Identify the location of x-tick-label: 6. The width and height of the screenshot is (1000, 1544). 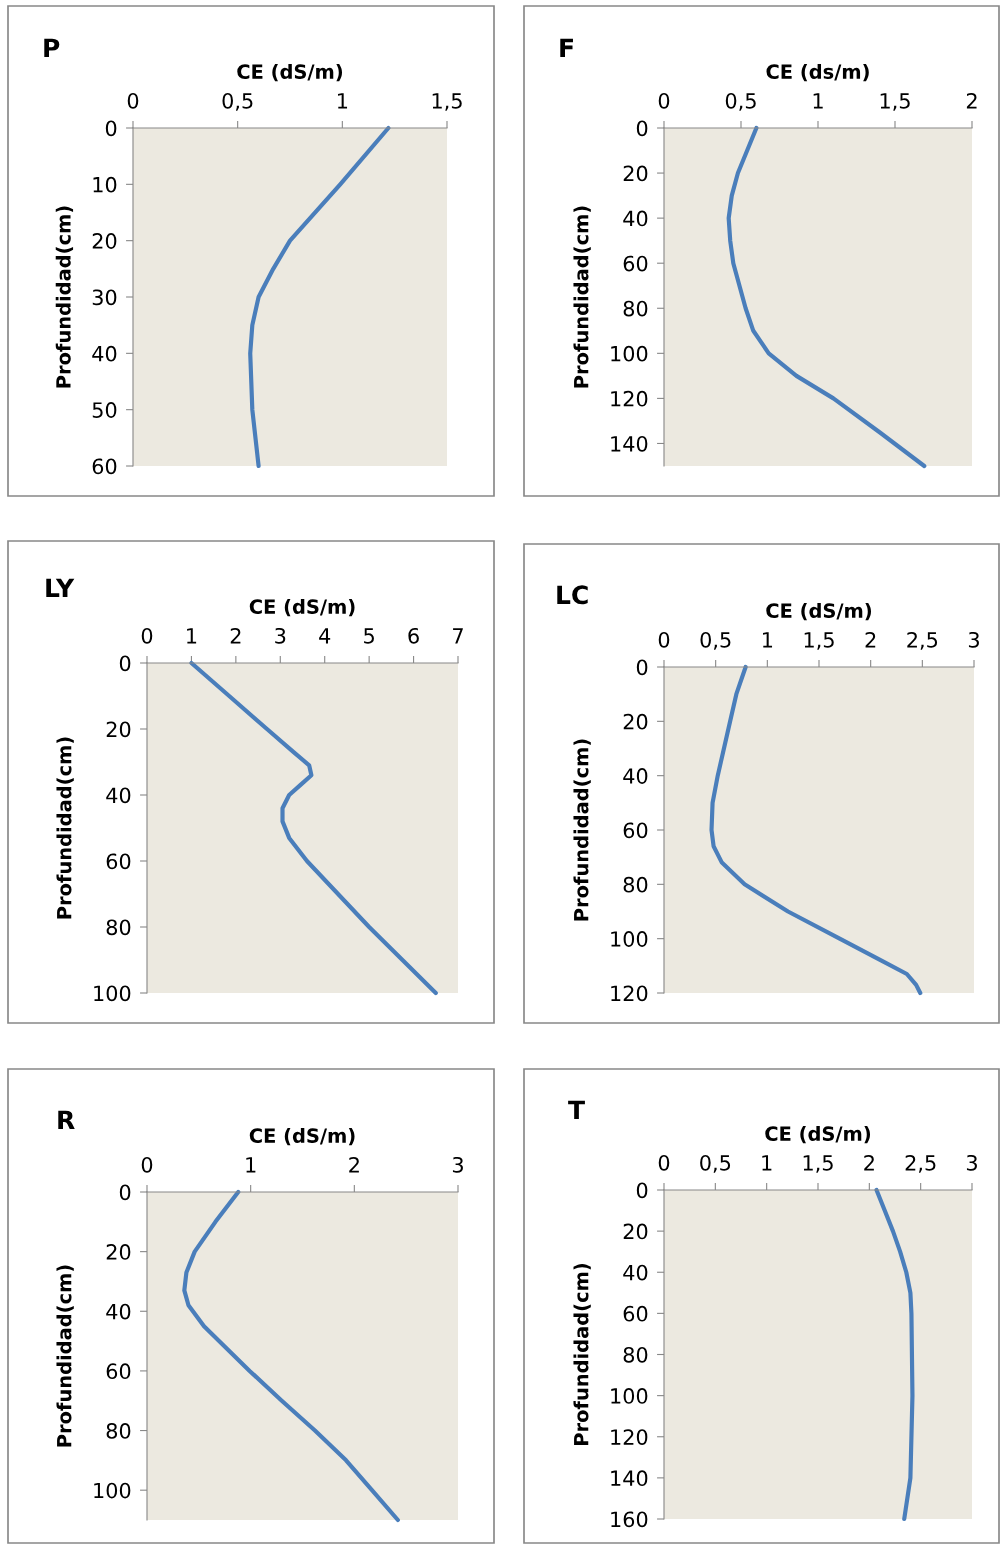
(413, 635).